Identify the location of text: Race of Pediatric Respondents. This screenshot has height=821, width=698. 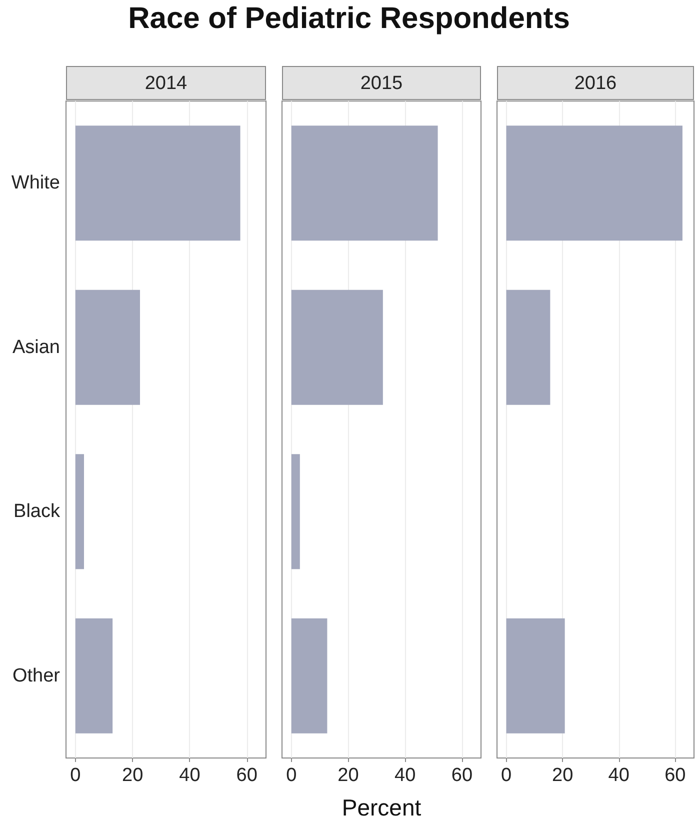
(349, 19).